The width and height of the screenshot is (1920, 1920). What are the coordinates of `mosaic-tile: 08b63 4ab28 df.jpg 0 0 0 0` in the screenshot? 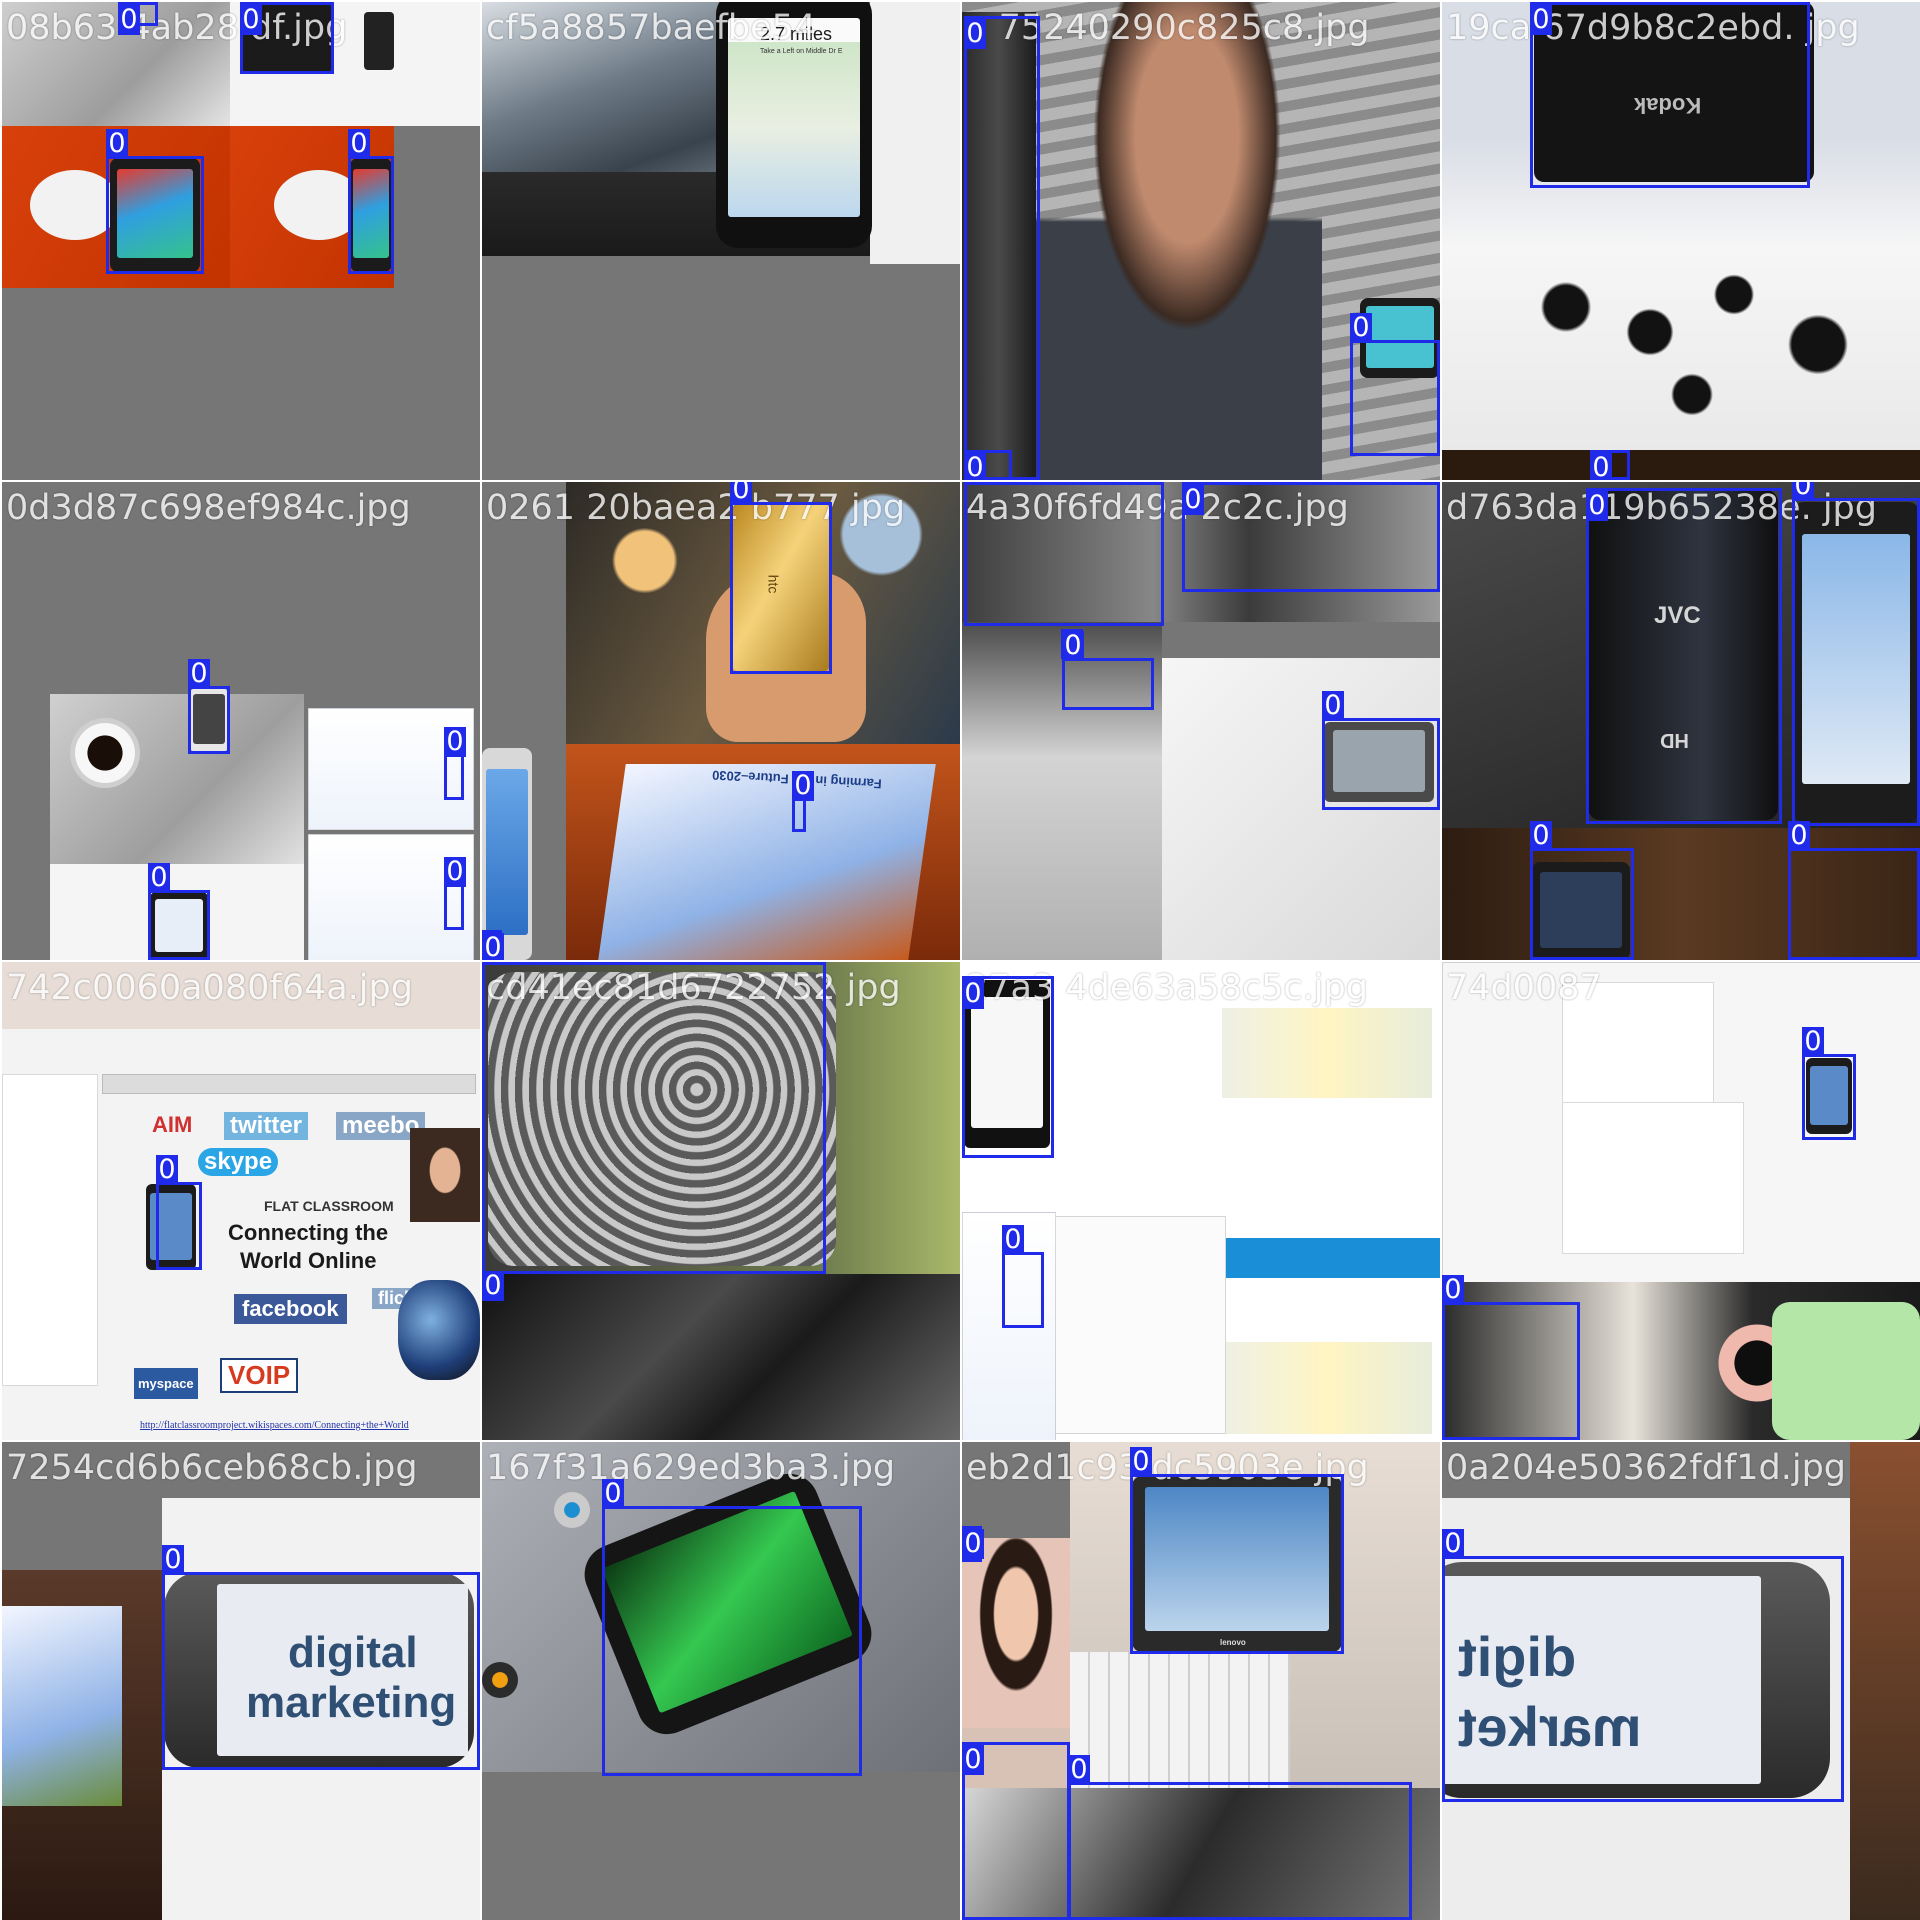 It's located at (241, 241).